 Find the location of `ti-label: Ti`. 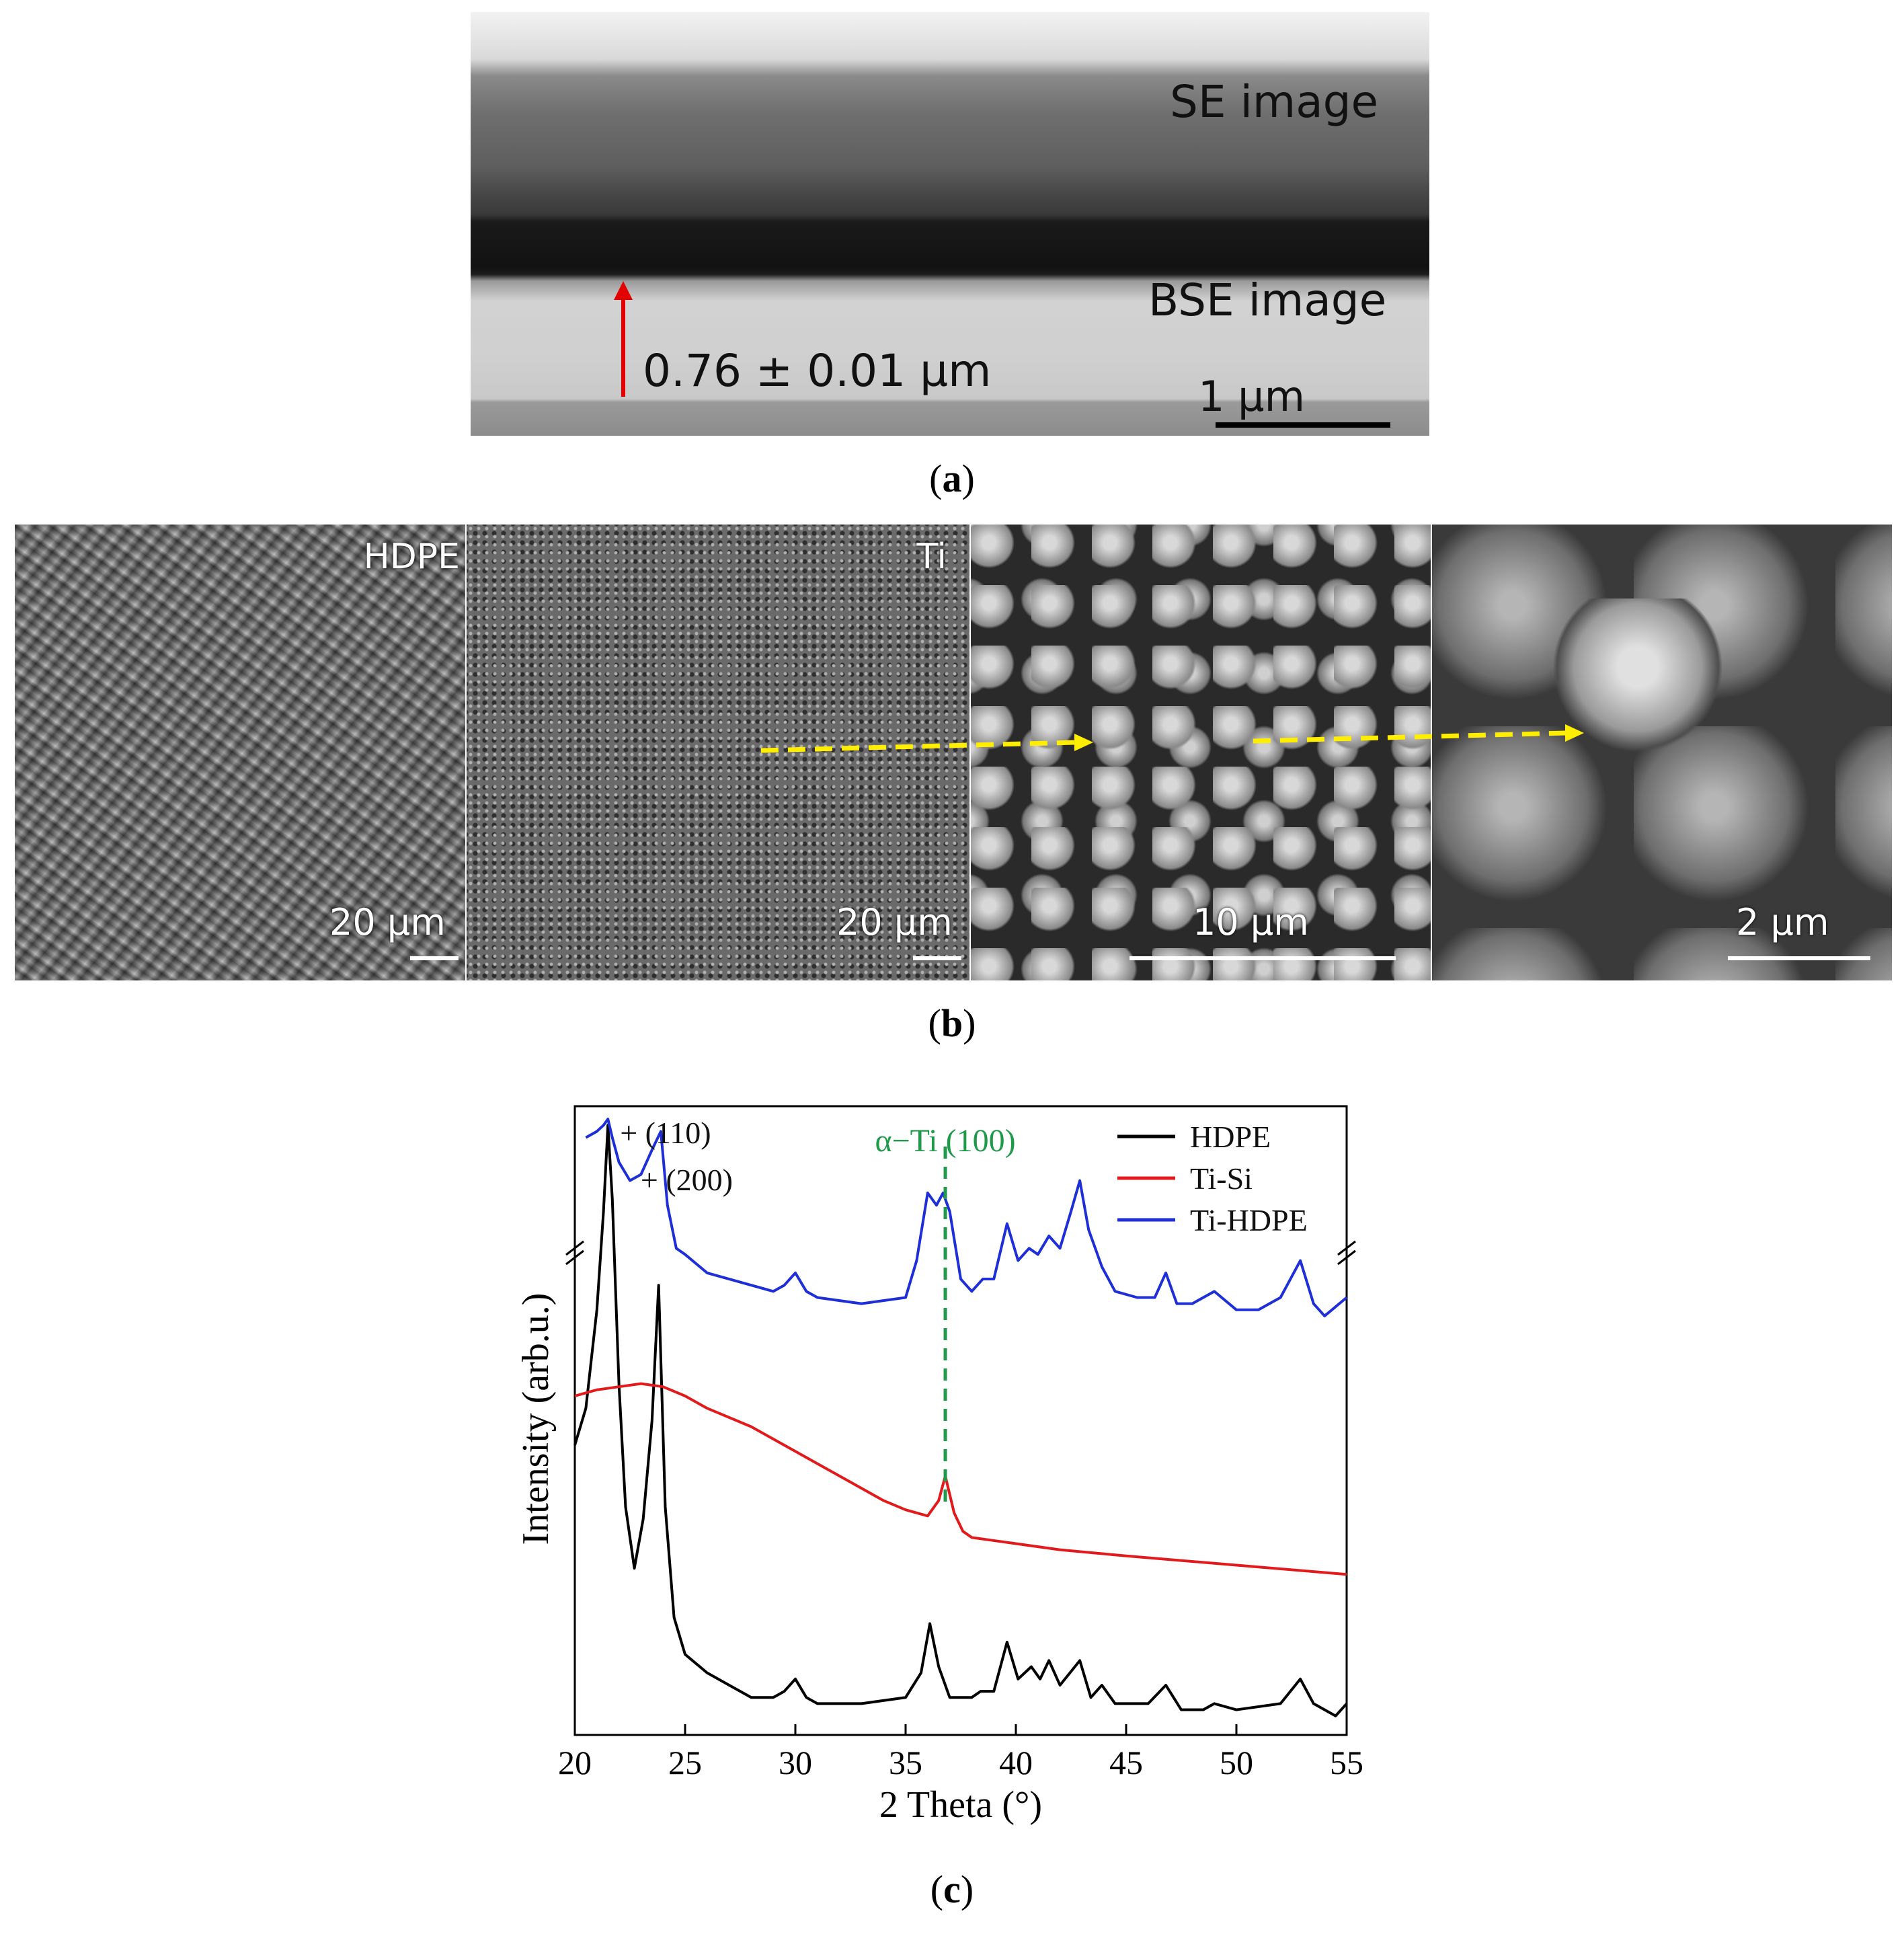

ti-label: Ti is located at coordinates (931, 557).